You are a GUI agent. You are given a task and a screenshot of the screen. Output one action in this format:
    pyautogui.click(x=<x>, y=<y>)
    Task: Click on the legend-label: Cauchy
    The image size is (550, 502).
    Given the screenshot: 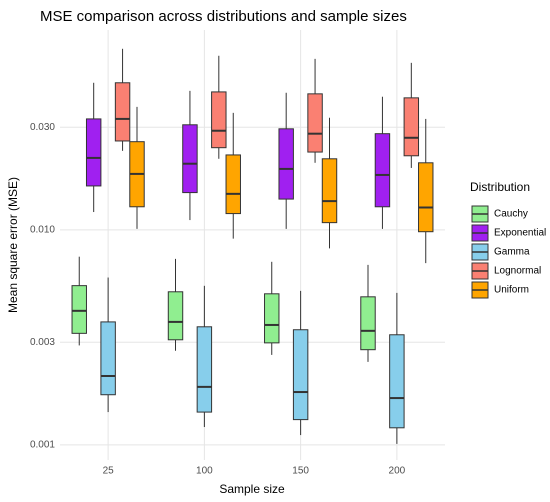 What is the action you would take?
    pyautogui.click(x=511, y=214)
    